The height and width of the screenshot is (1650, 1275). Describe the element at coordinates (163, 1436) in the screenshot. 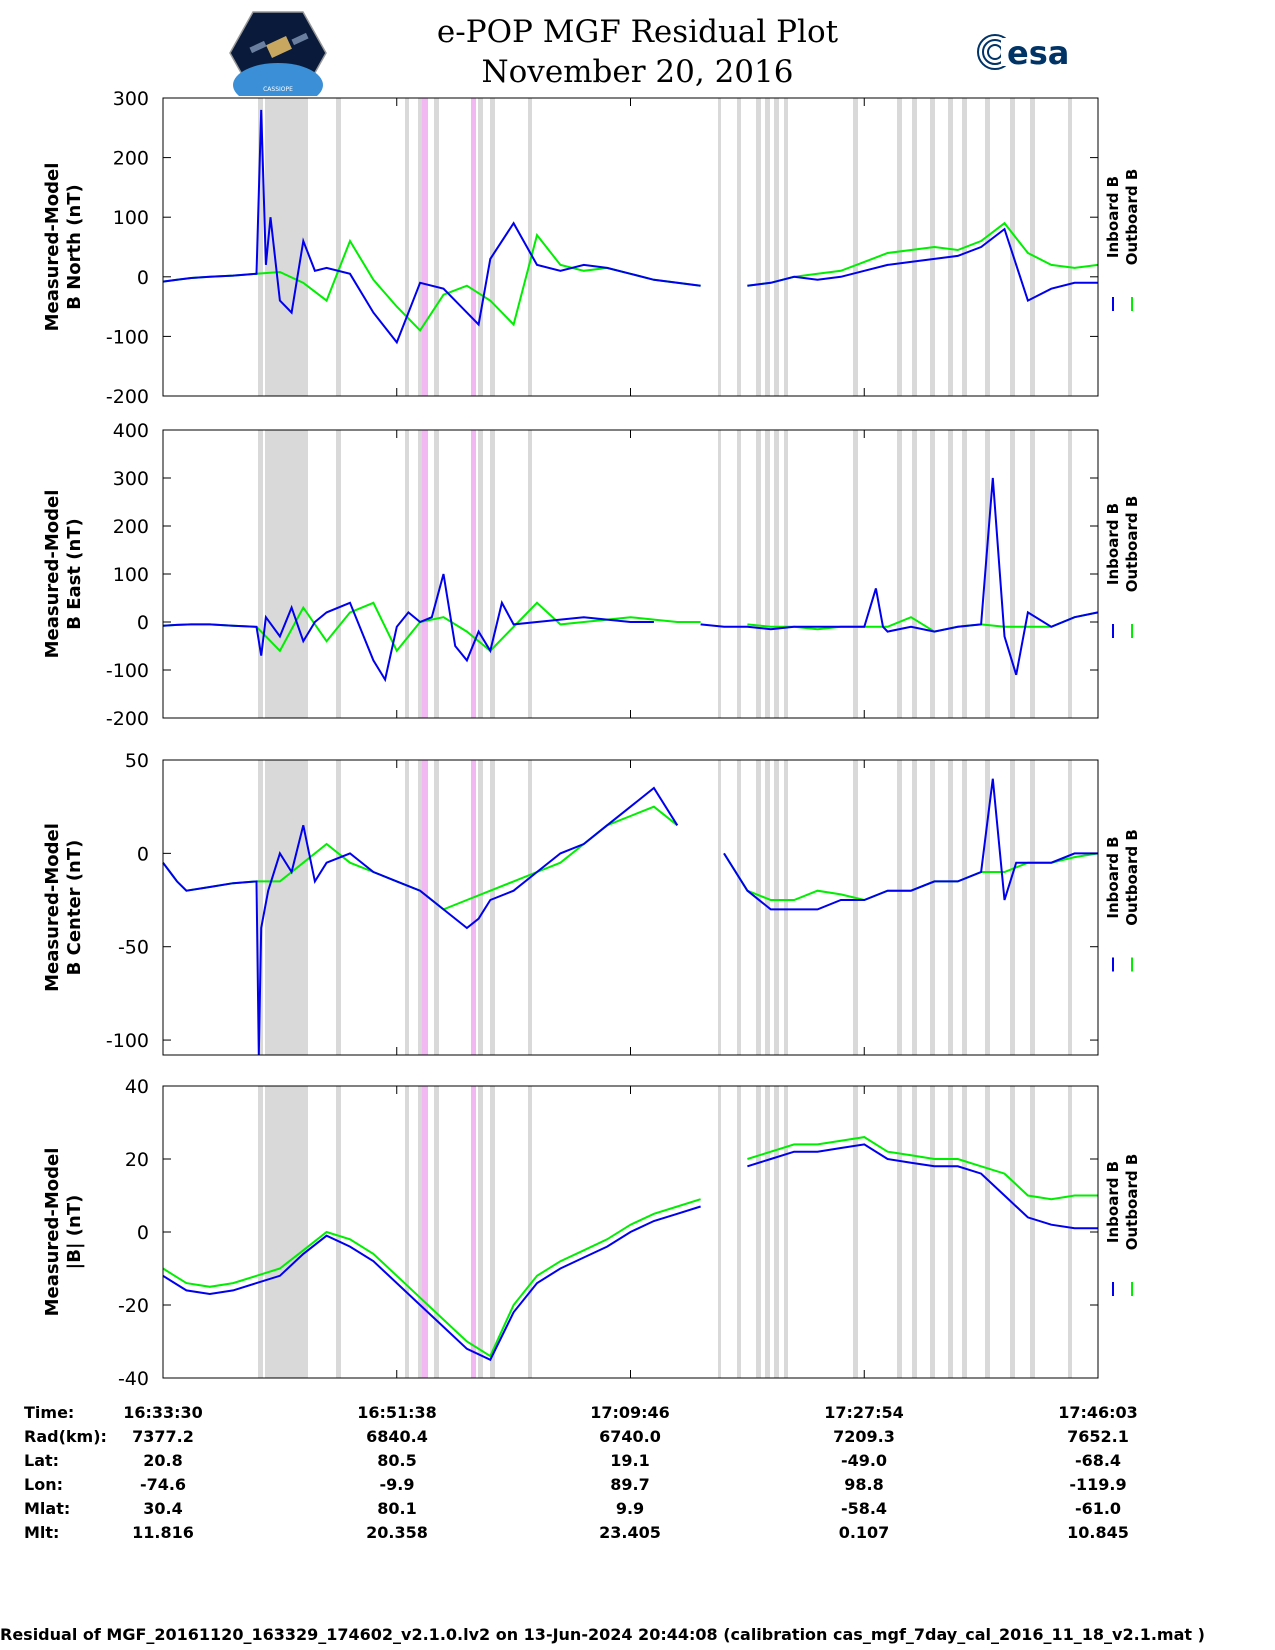

I see `info-value: 7377.2` at that location.